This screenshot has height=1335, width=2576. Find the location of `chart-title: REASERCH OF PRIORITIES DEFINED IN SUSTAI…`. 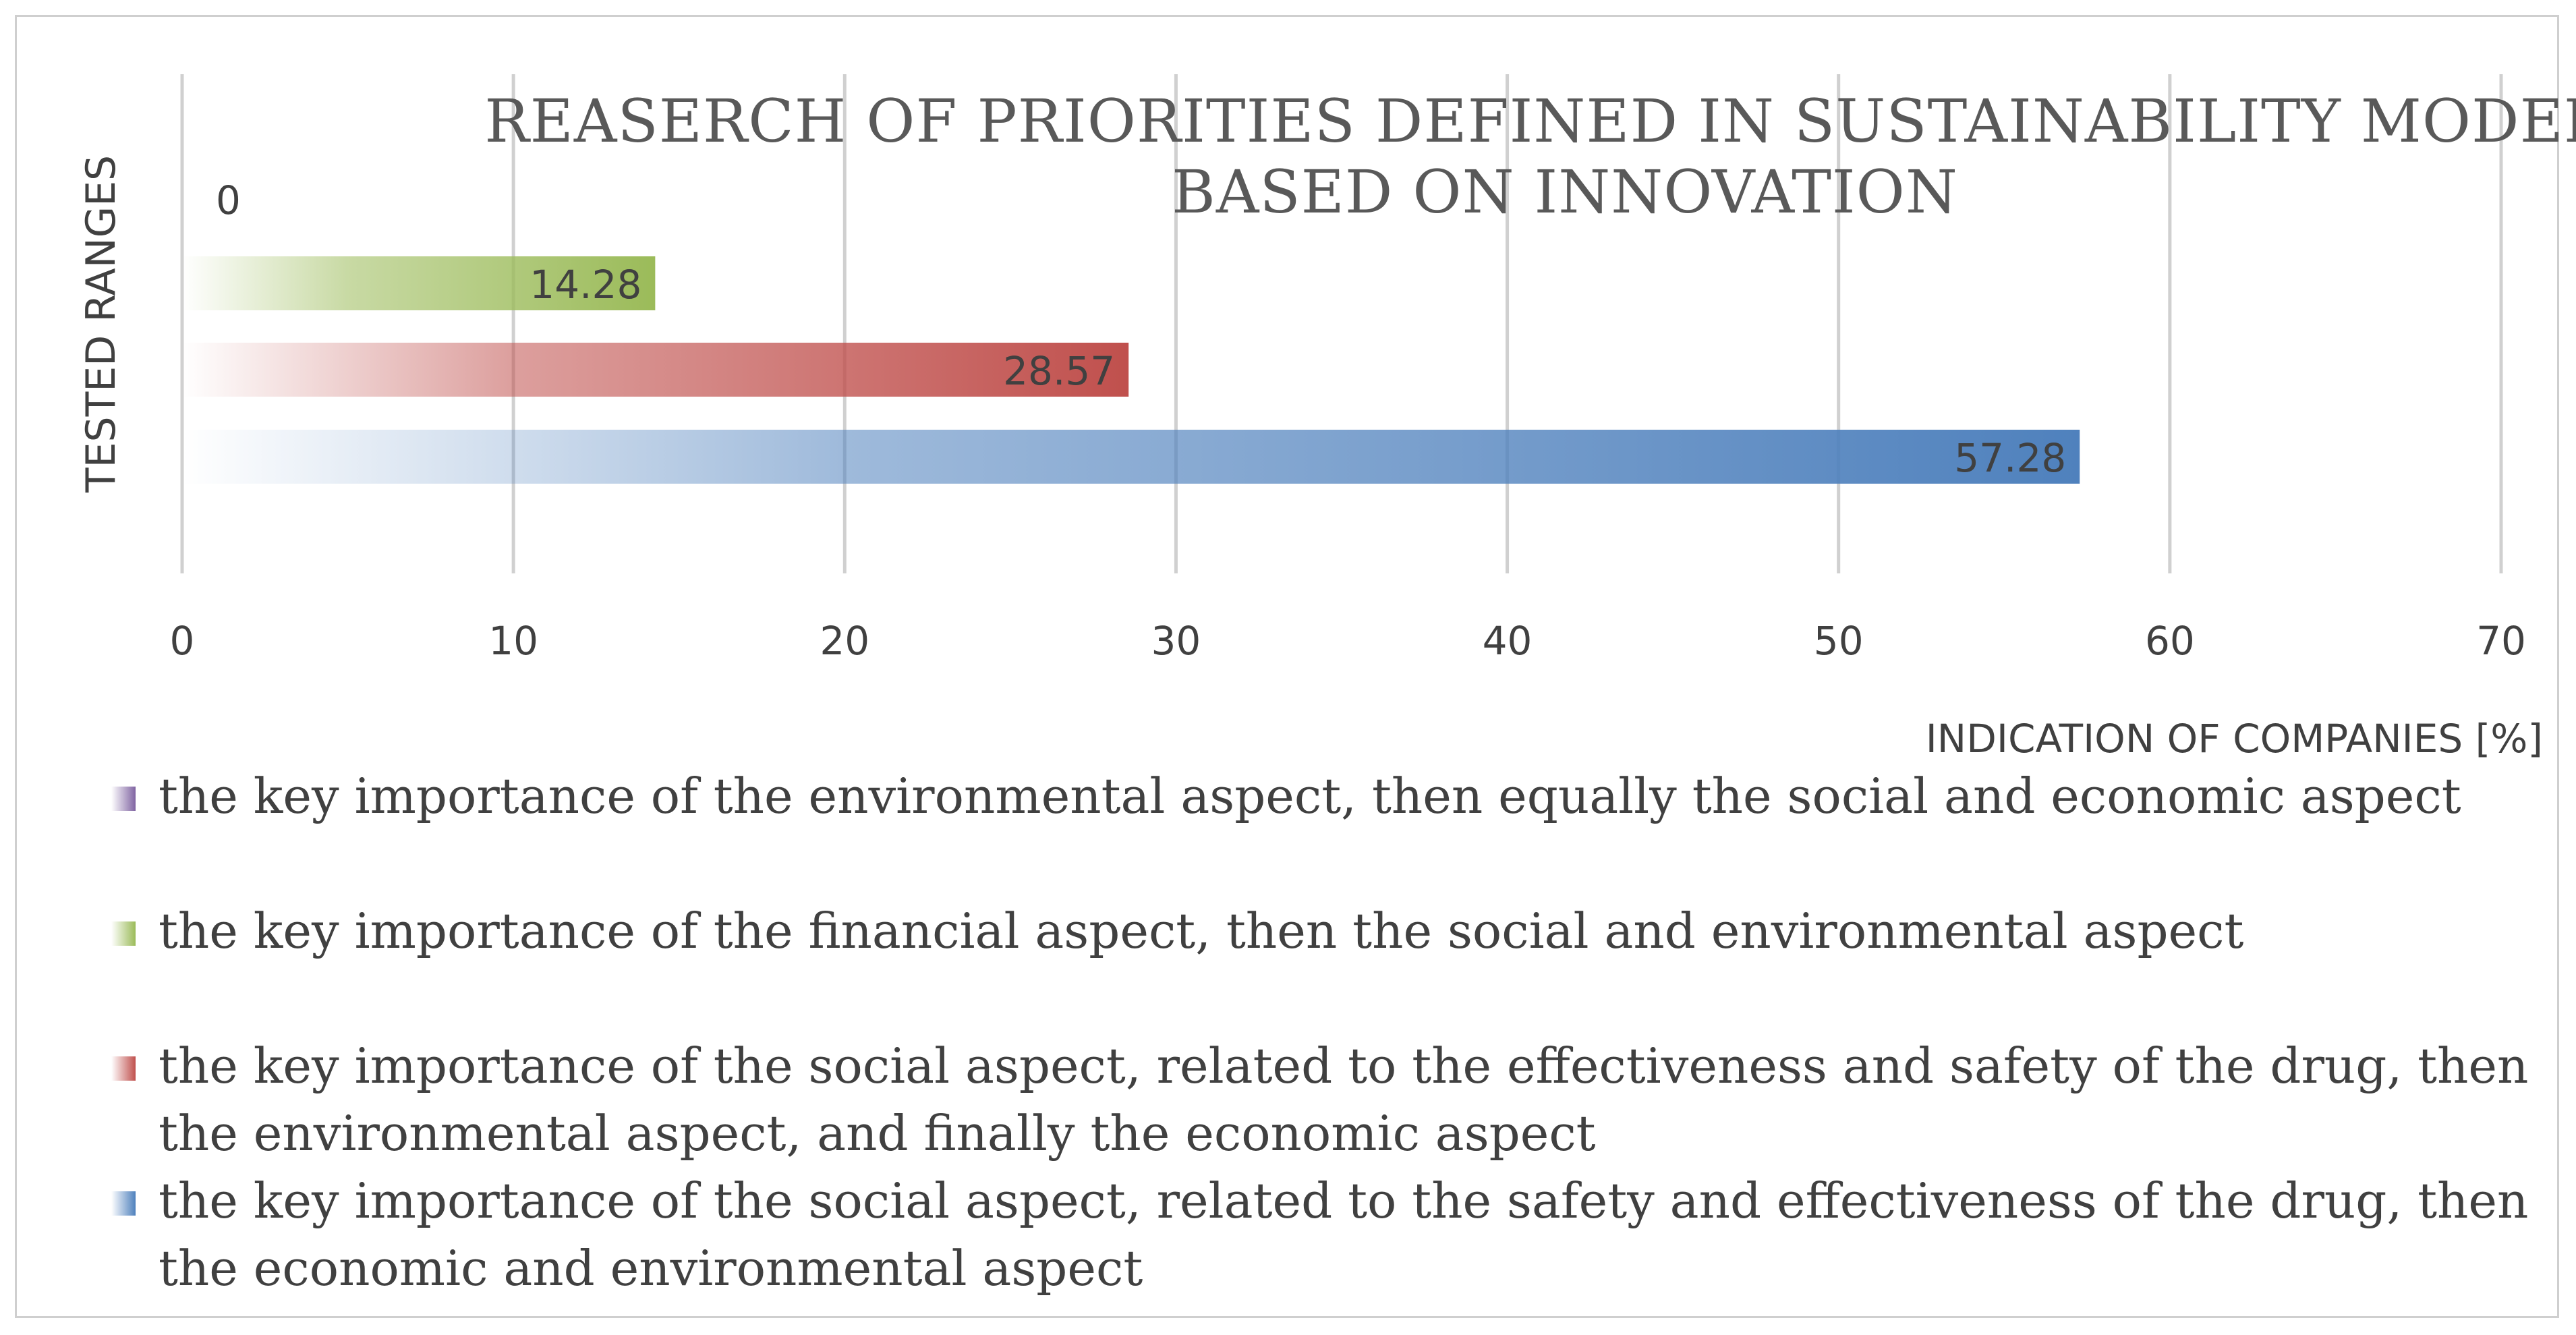

chart-title: REASERCH OF PRIORITIES DEFINED IN SUSTAI… is located at coordinates (1530, 156).